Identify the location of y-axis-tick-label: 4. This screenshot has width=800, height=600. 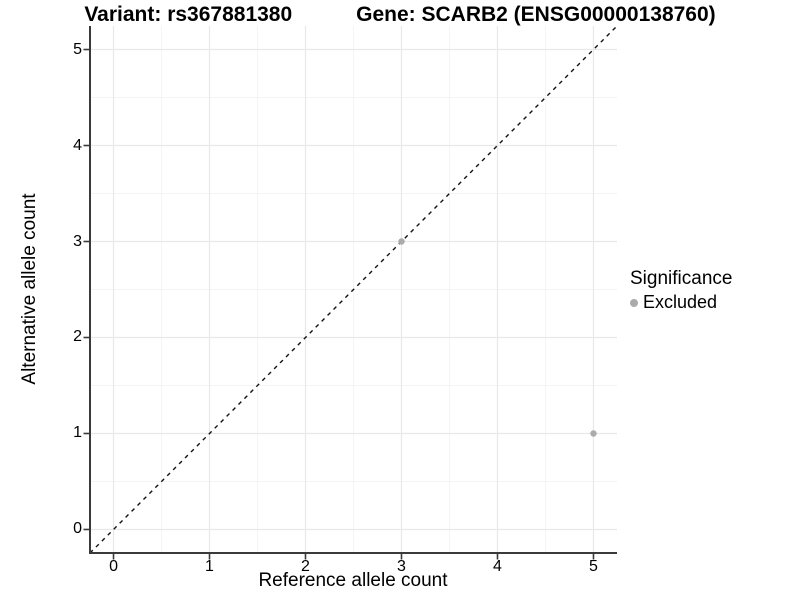
(77, 145).